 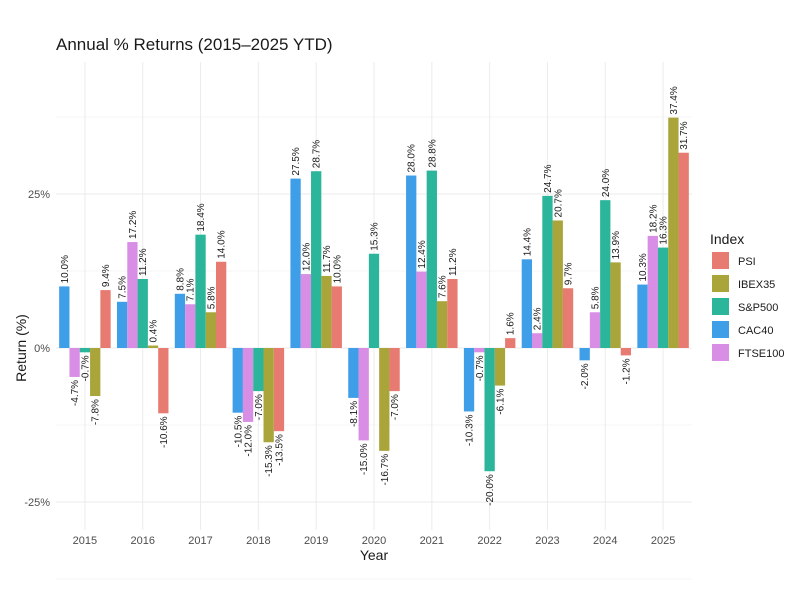 I want to click on y-axis-ticks: -25% 0% 25%, so click(x=37, y=349).